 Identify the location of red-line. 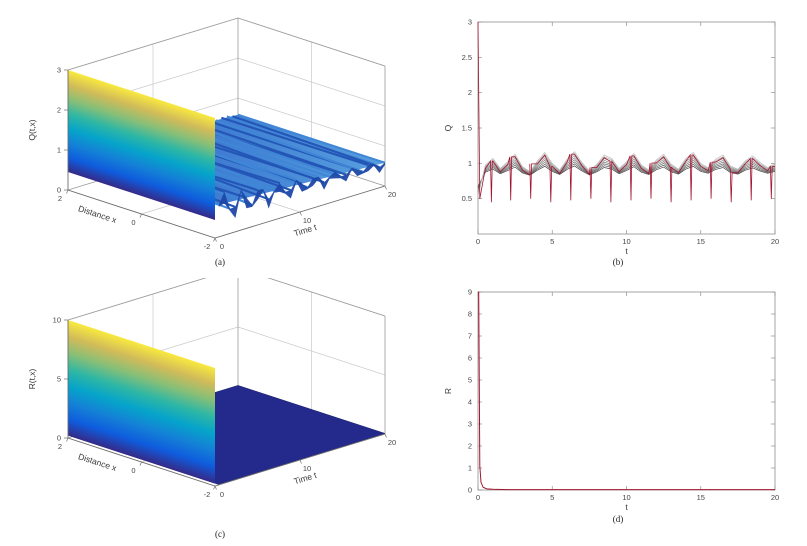
(626, 391).